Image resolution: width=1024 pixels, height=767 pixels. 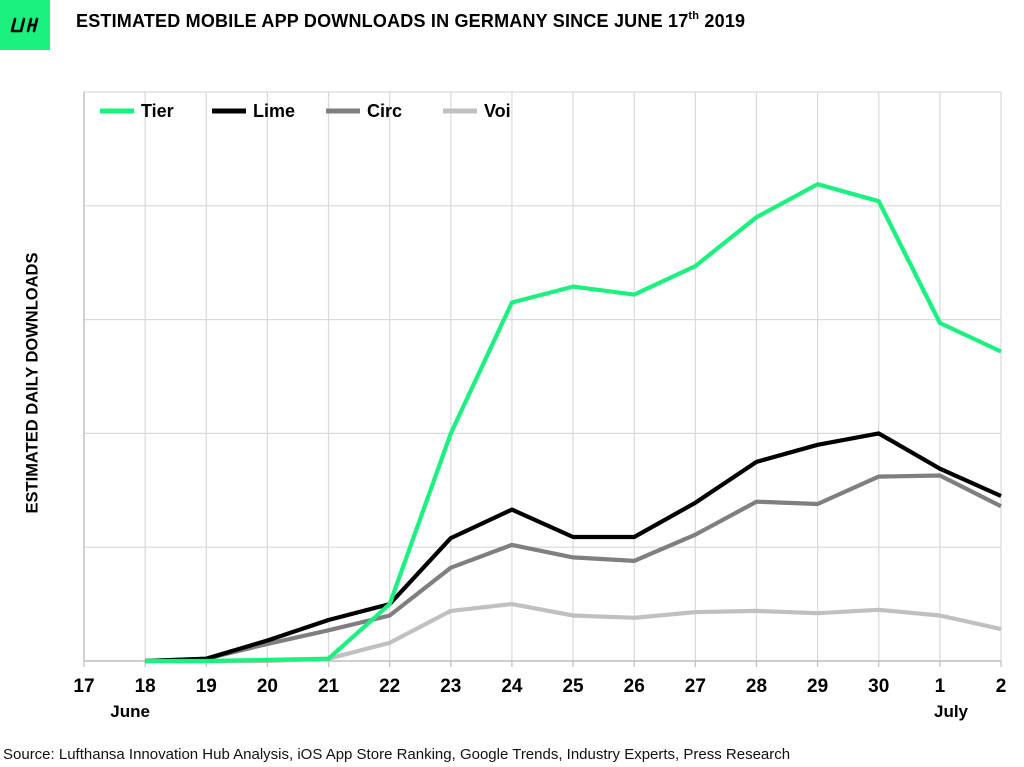 What do you see at coordinates (756, 686) in the screenshot?
I see `x-tick-label: 28` at bounding box center [756, 686].